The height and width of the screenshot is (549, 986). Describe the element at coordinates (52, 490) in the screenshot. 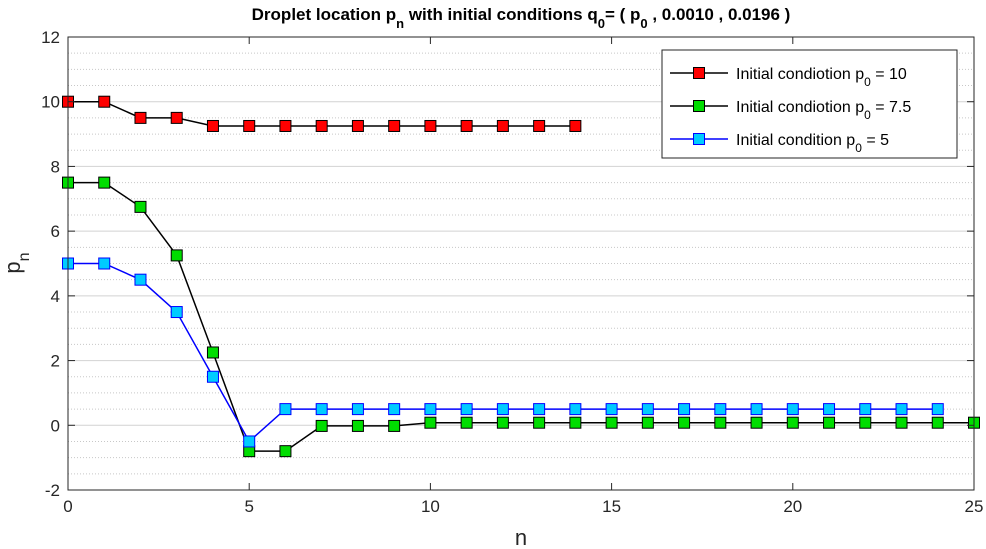

I see `y-tick-label: -2` at that location.